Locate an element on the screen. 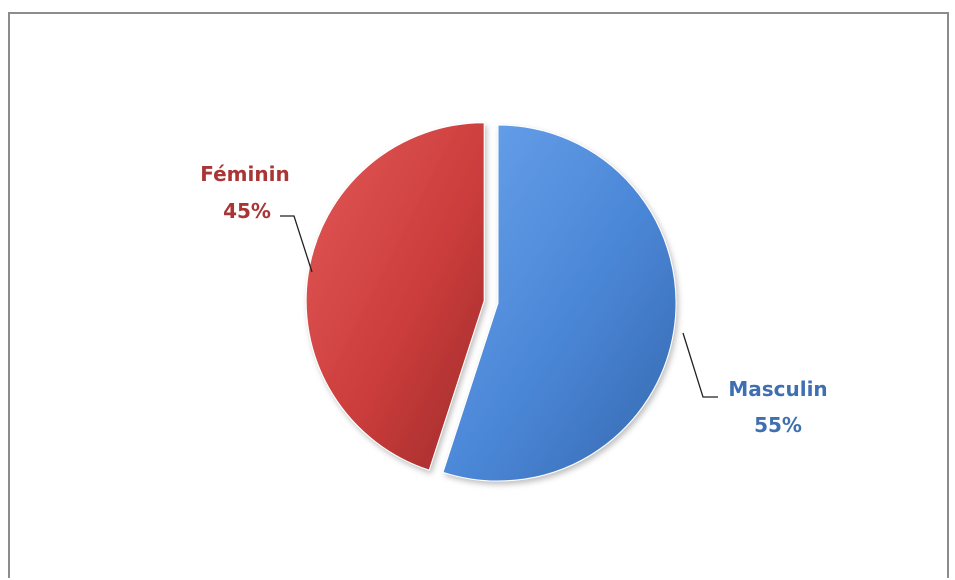  label-feminin-name: Féminin is located at coordinates (244, 174).